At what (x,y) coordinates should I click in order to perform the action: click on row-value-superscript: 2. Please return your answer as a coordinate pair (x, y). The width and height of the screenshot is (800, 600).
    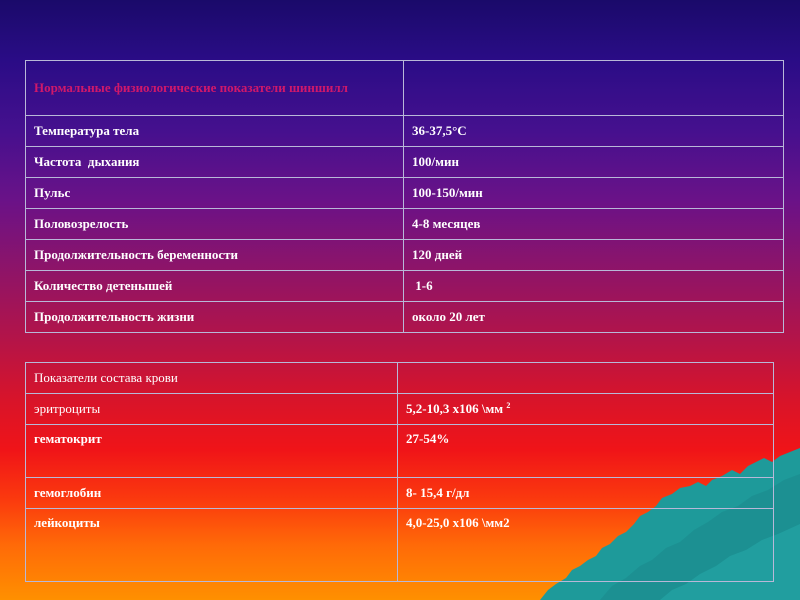
    Looking at the image, I should click on (508, 405).